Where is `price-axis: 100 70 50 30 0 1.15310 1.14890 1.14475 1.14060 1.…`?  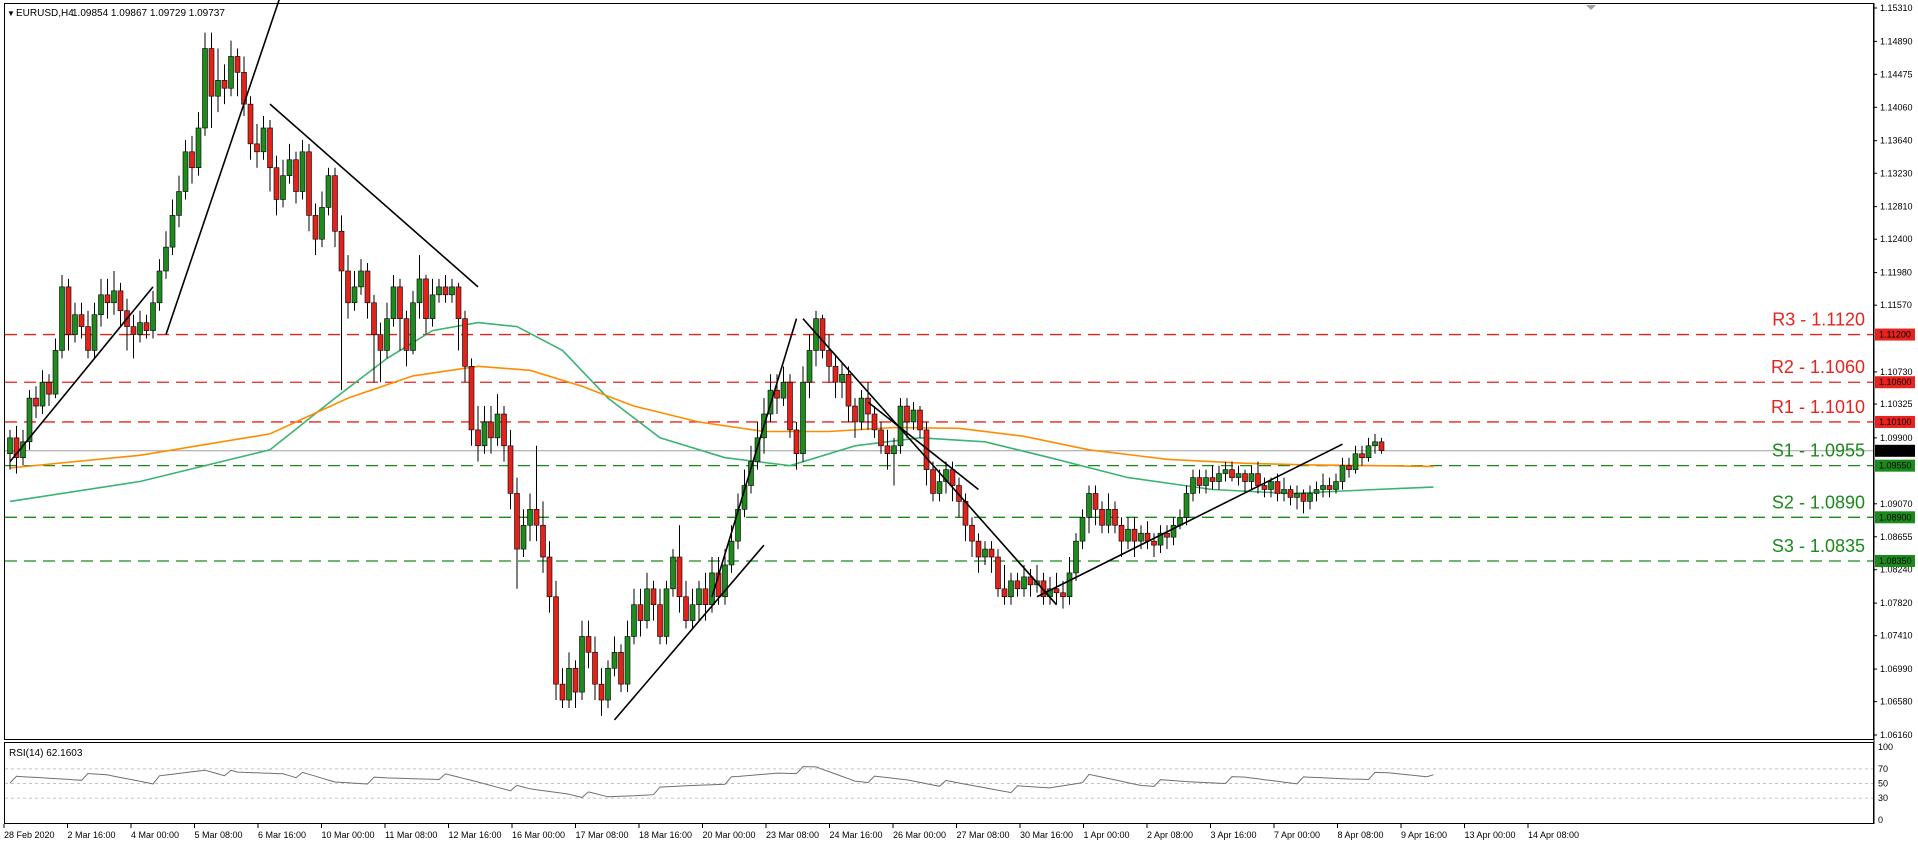 price-axis: 100 70 50 30 0 1.15310 1.14890 1.14475 1.14060 1.… is located at coordinates (1893, 414).